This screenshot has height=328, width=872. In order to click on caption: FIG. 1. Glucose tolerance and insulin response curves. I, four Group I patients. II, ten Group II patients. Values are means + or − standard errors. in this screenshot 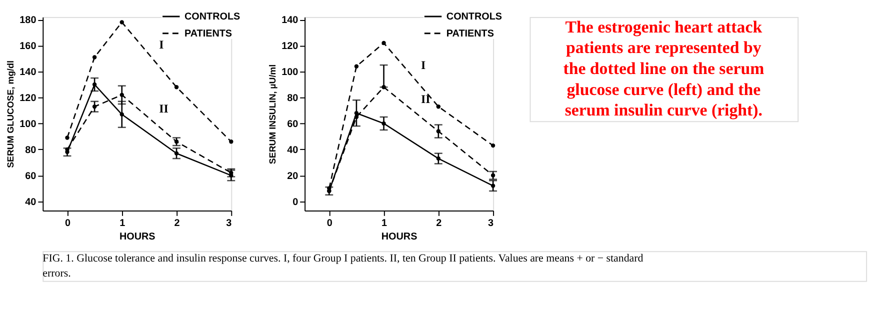, I will do `click(343, 266)`.